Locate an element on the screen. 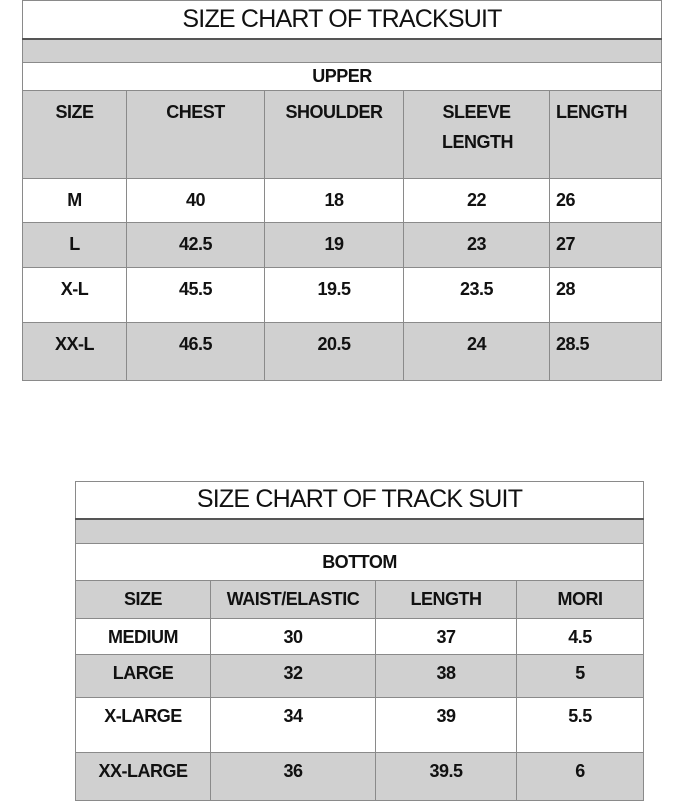 The image size is (683, 801). measurement-cell: 27 is located at coordinates (605, 245).